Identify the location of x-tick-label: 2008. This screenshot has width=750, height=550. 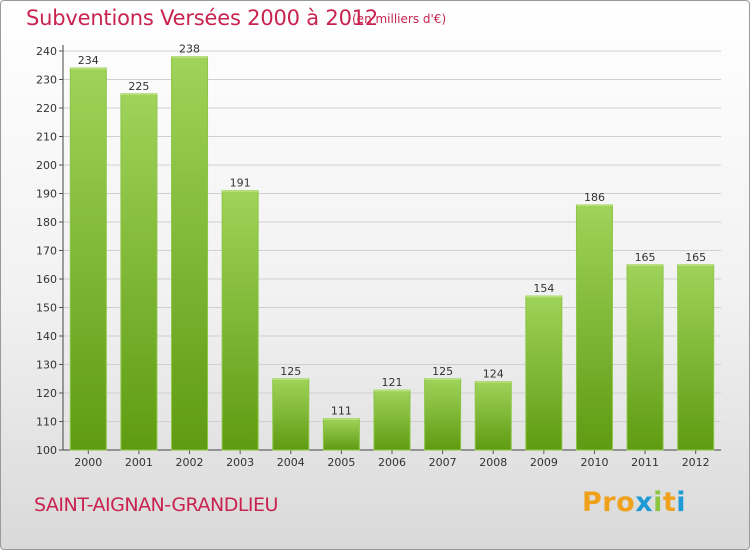
(493, 462).